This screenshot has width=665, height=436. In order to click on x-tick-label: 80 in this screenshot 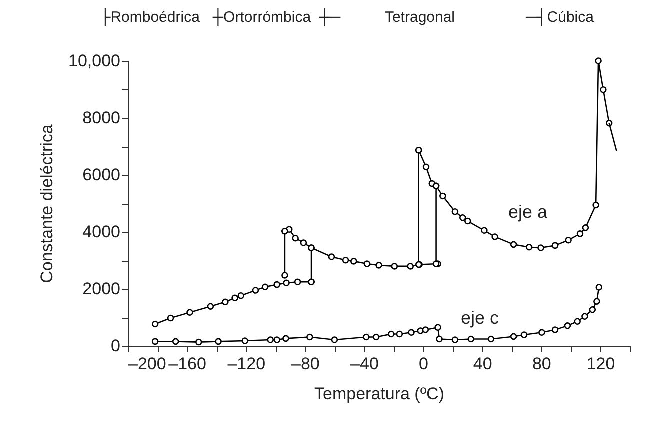, I will do `click(542, 364)`.